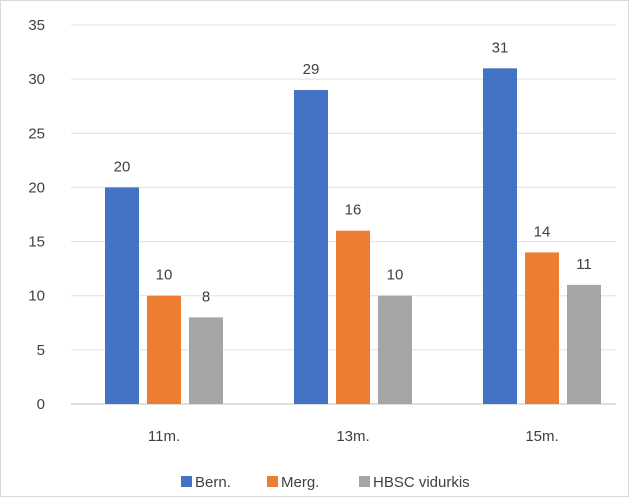 The height and width of the screenshot is (497, 629). I want to click on x-category-label: 13m., so click(352, 436).